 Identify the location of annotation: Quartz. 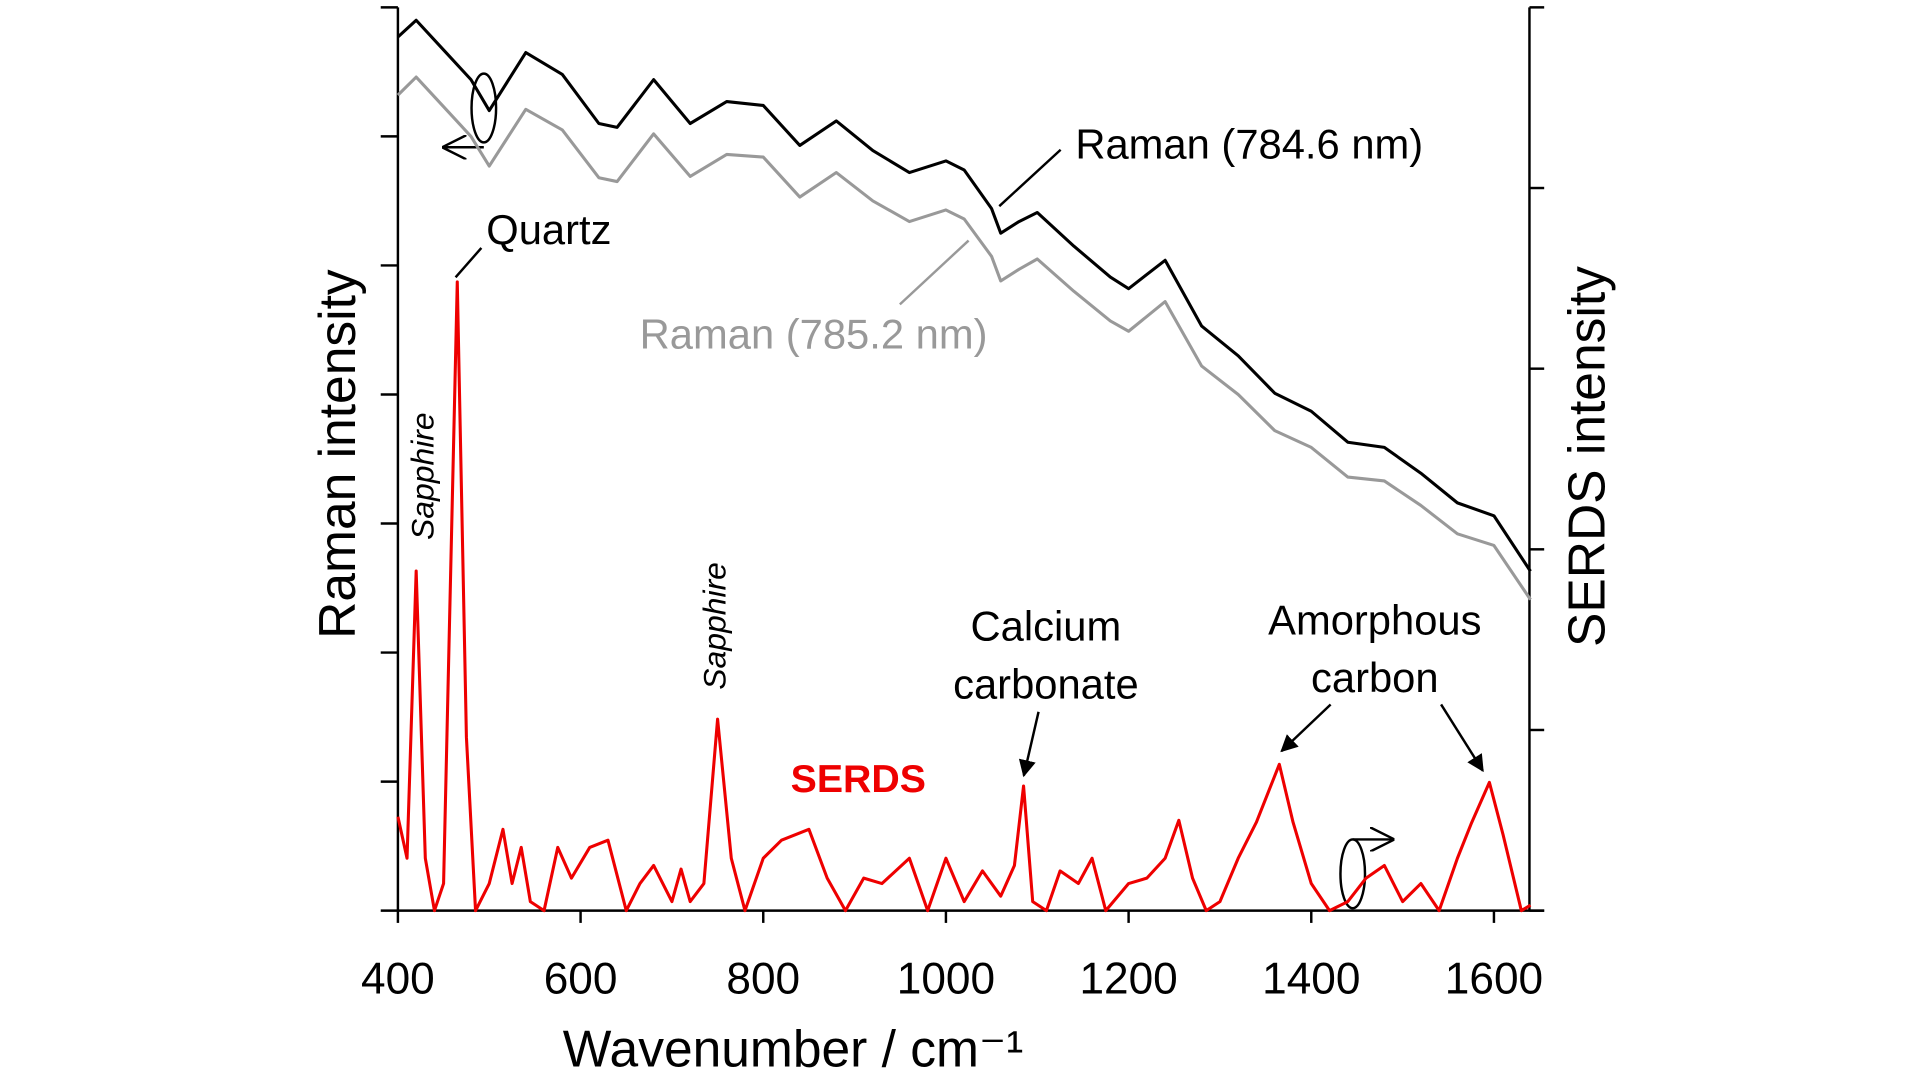
(548, 229).